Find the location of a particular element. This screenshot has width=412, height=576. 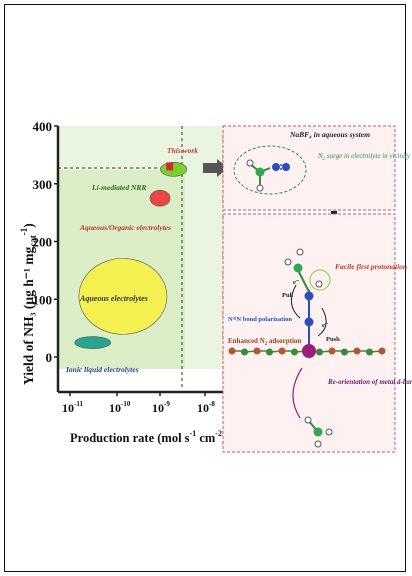

label-this-work: This work is located at coordinates (182, 150).